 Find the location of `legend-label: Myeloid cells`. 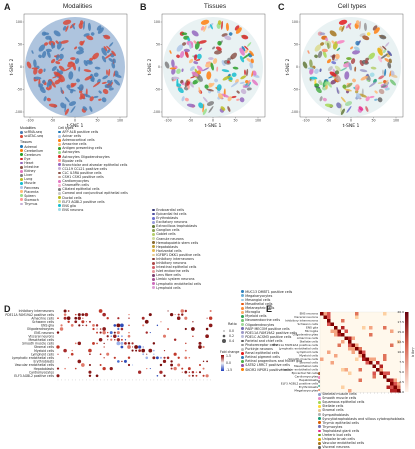

legend-label: Myeloid cells is located at coordinates (256, 316).